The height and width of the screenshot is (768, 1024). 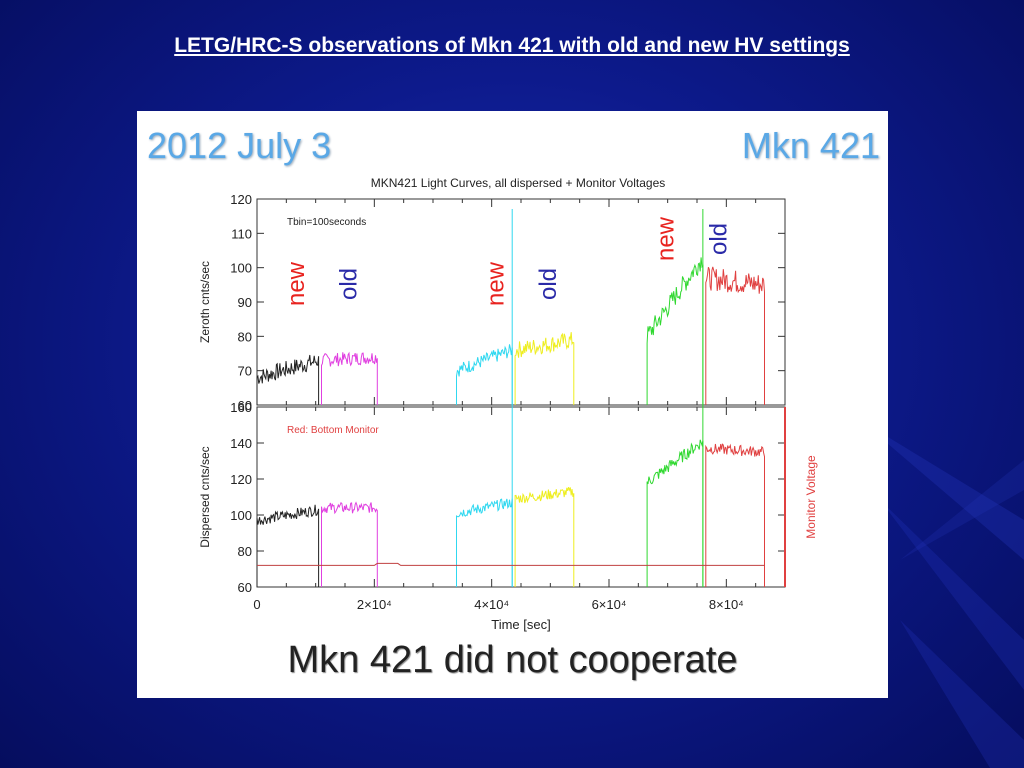 I want to click on y-tick-label: 90, so click(x=245, y=302).